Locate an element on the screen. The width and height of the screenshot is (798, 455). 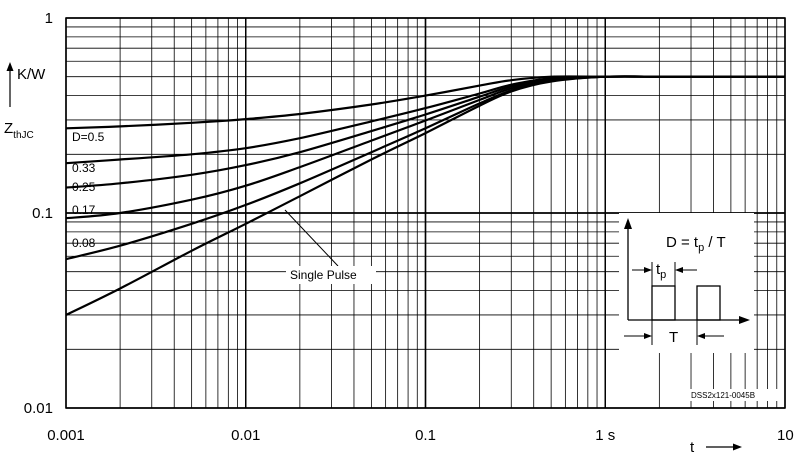
y-axis-label: K/W ZthJC is located at coordinates (25, 101).